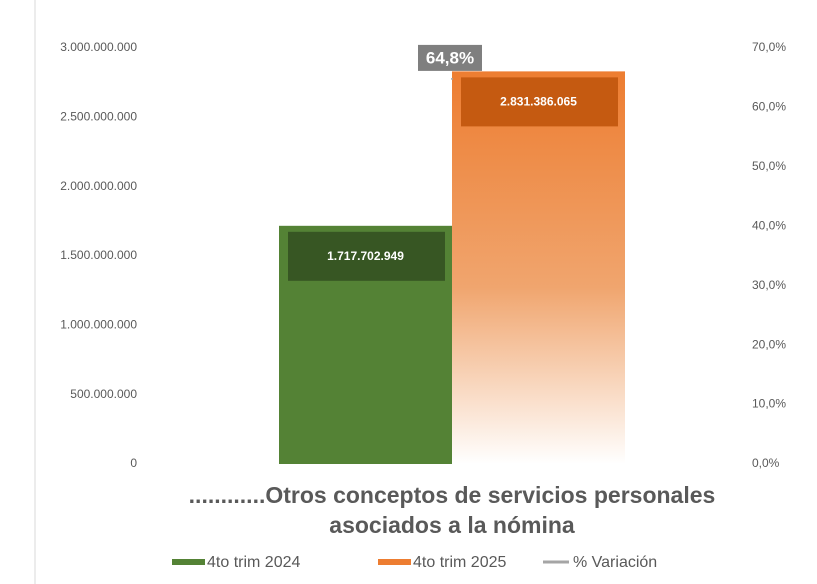 The height and width of the screenshot is (584, 817). Describe the element at coordinates (98, 47) in the screenshot. I see `y-tick-label: 3.000.000.000` at that location.